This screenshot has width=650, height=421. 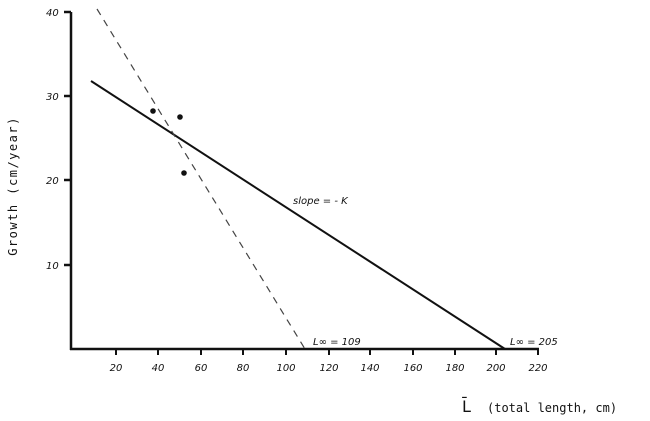 What do you see at coordinates (13, 186) in the screenshot?
I see `y-axis-label: Growth (cm/year)` at bounding box center [13, 186].